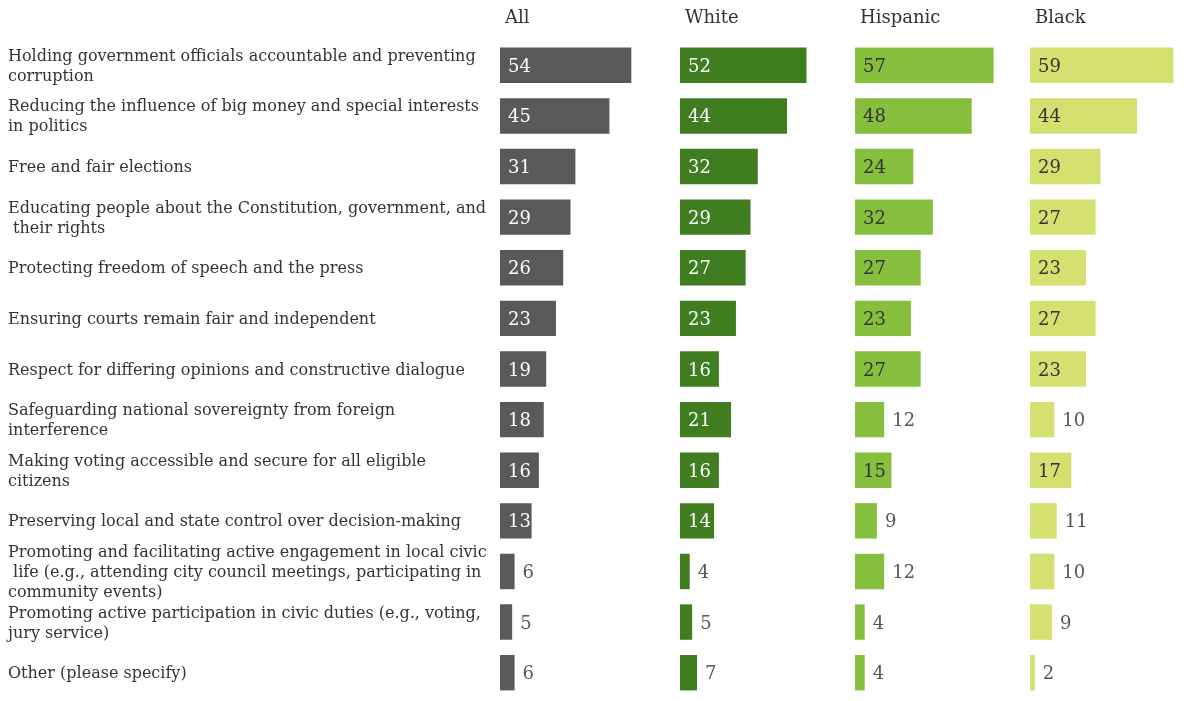  Describe the element at coordinates (1076, 521) in the screenshot. I see `data-label: 11` at that location.